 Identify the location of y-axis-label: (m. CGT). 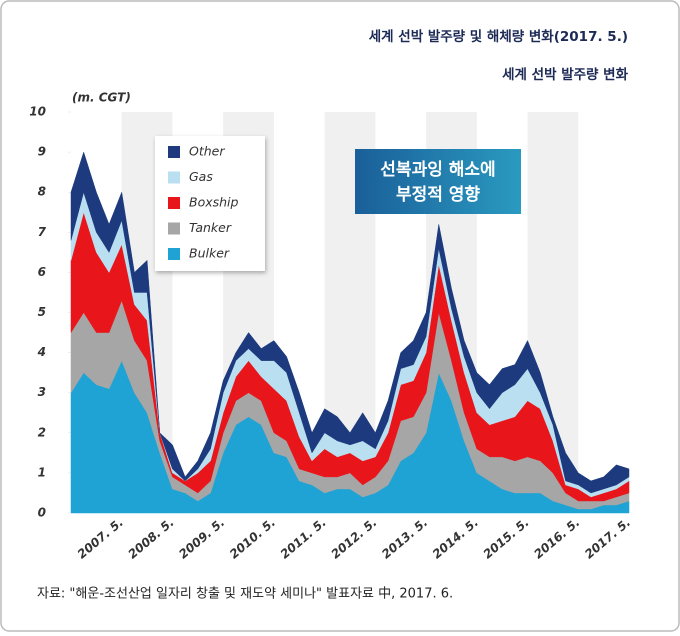
(101, 98).